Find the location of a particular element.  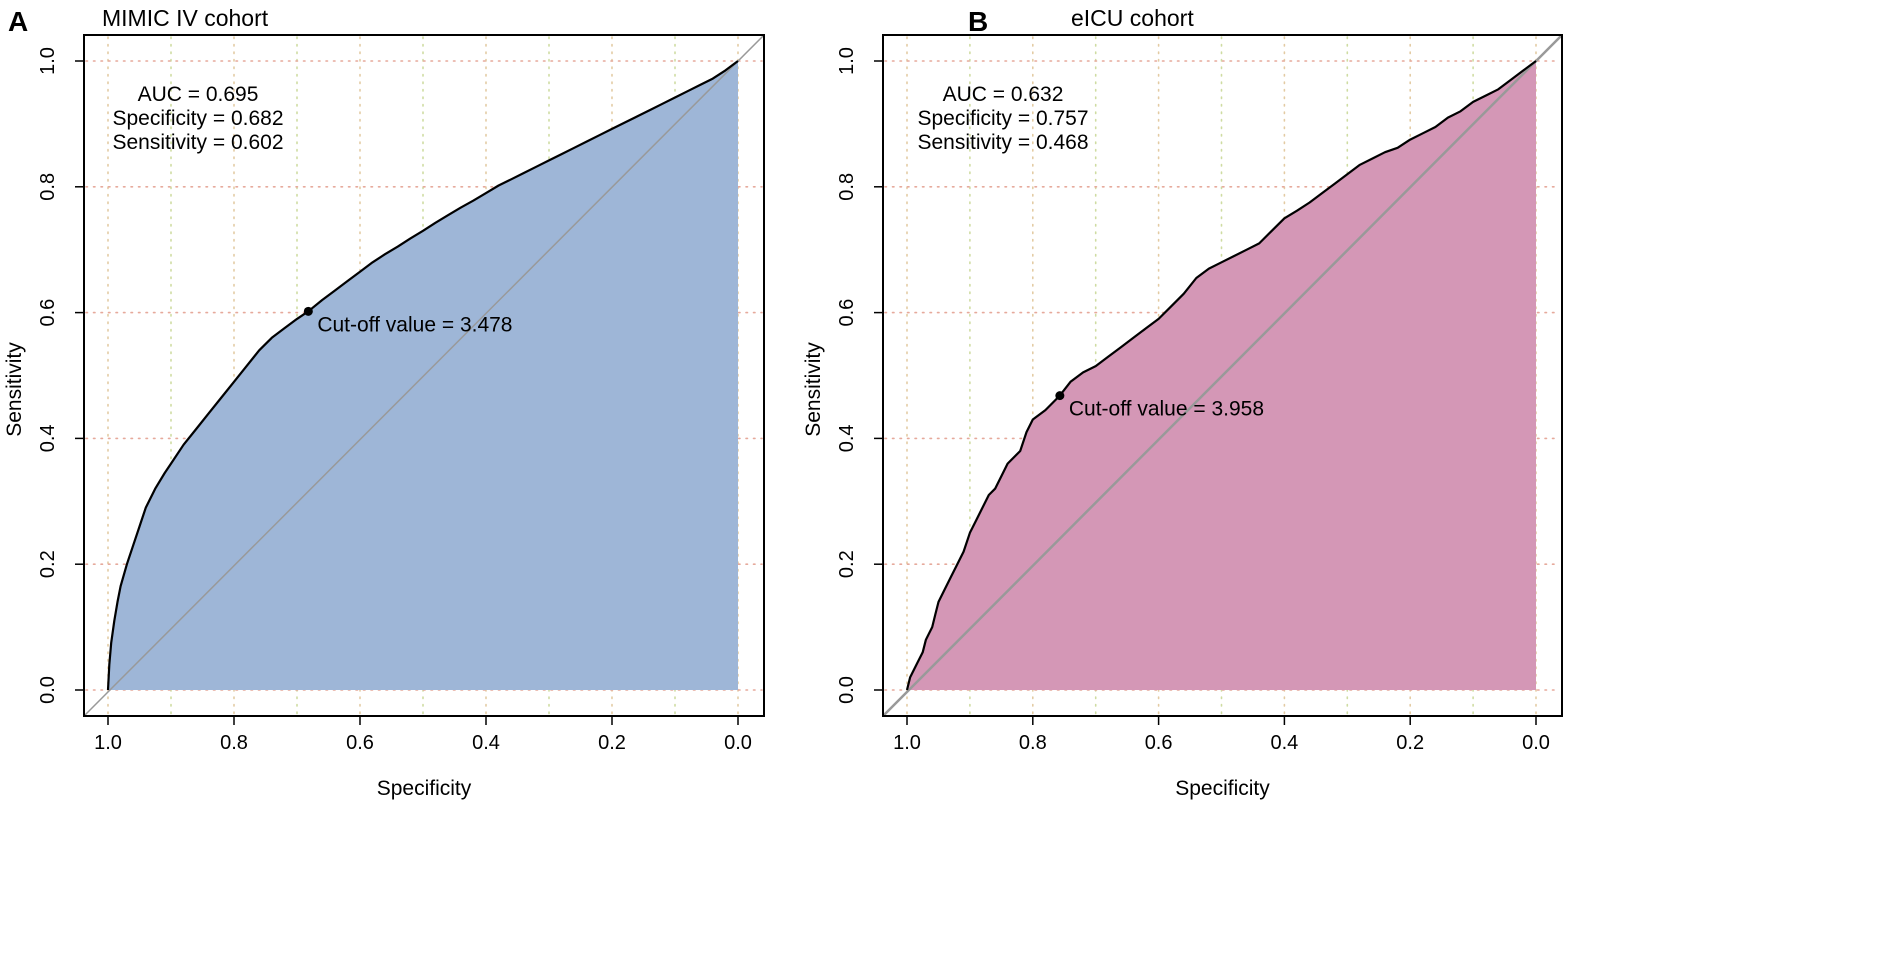

sensitivity-stat-label: Sensitivity = 0.602 is located at coordinates (197, 142).